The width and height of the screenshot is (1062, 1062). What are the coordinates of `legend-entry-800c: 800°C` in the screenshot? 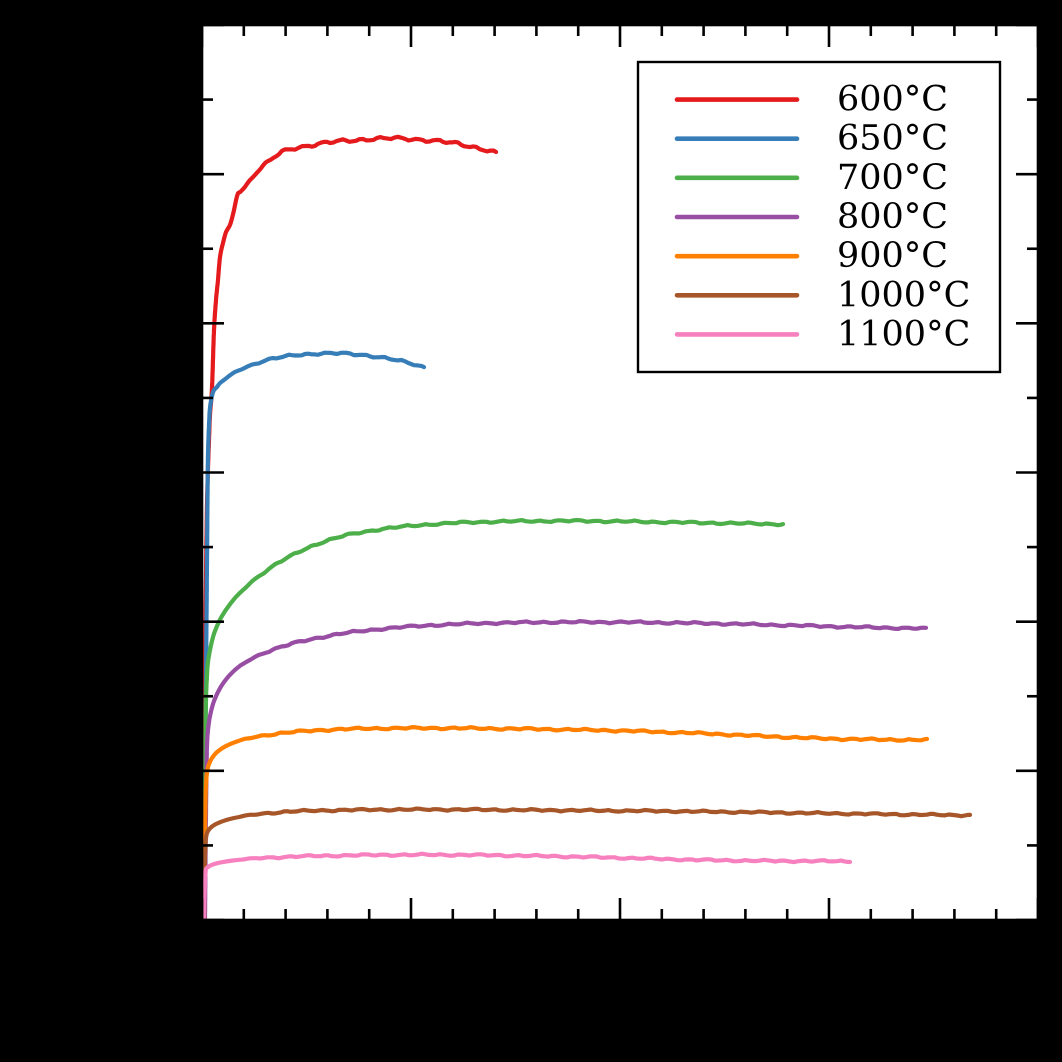 It's located at (811, 217).